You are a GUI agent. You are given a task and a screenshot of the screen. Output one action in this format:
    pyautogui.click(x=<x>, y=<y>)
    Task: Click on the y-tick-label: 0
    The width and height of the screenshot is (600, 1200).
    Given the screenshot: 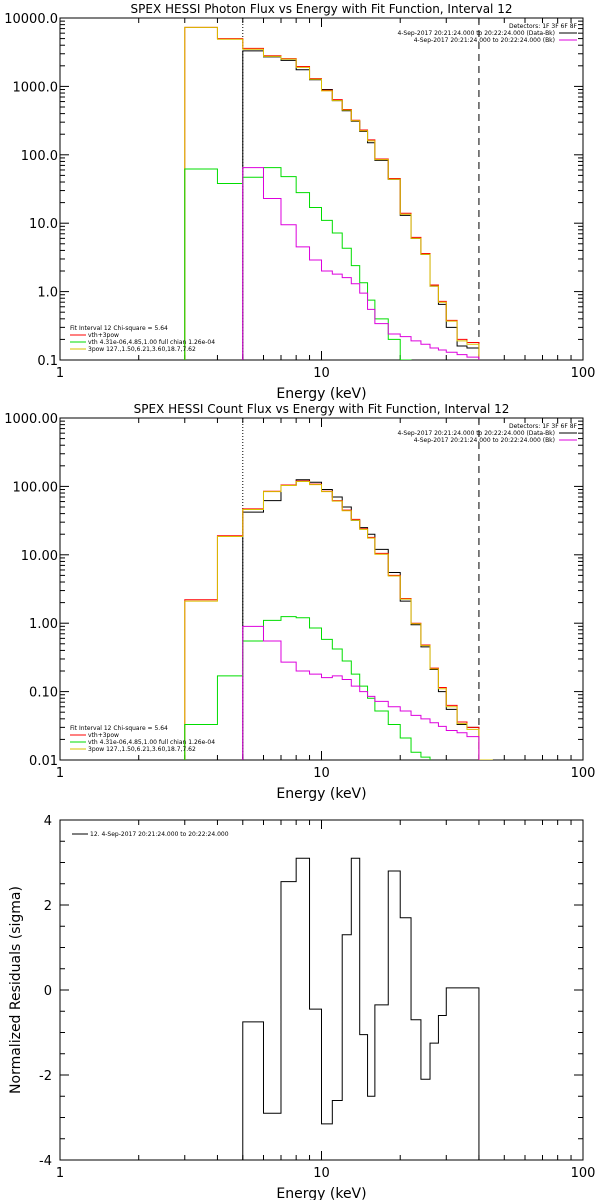 What is the action you would take?
    pyautogui.click(x=48, y=991)
    